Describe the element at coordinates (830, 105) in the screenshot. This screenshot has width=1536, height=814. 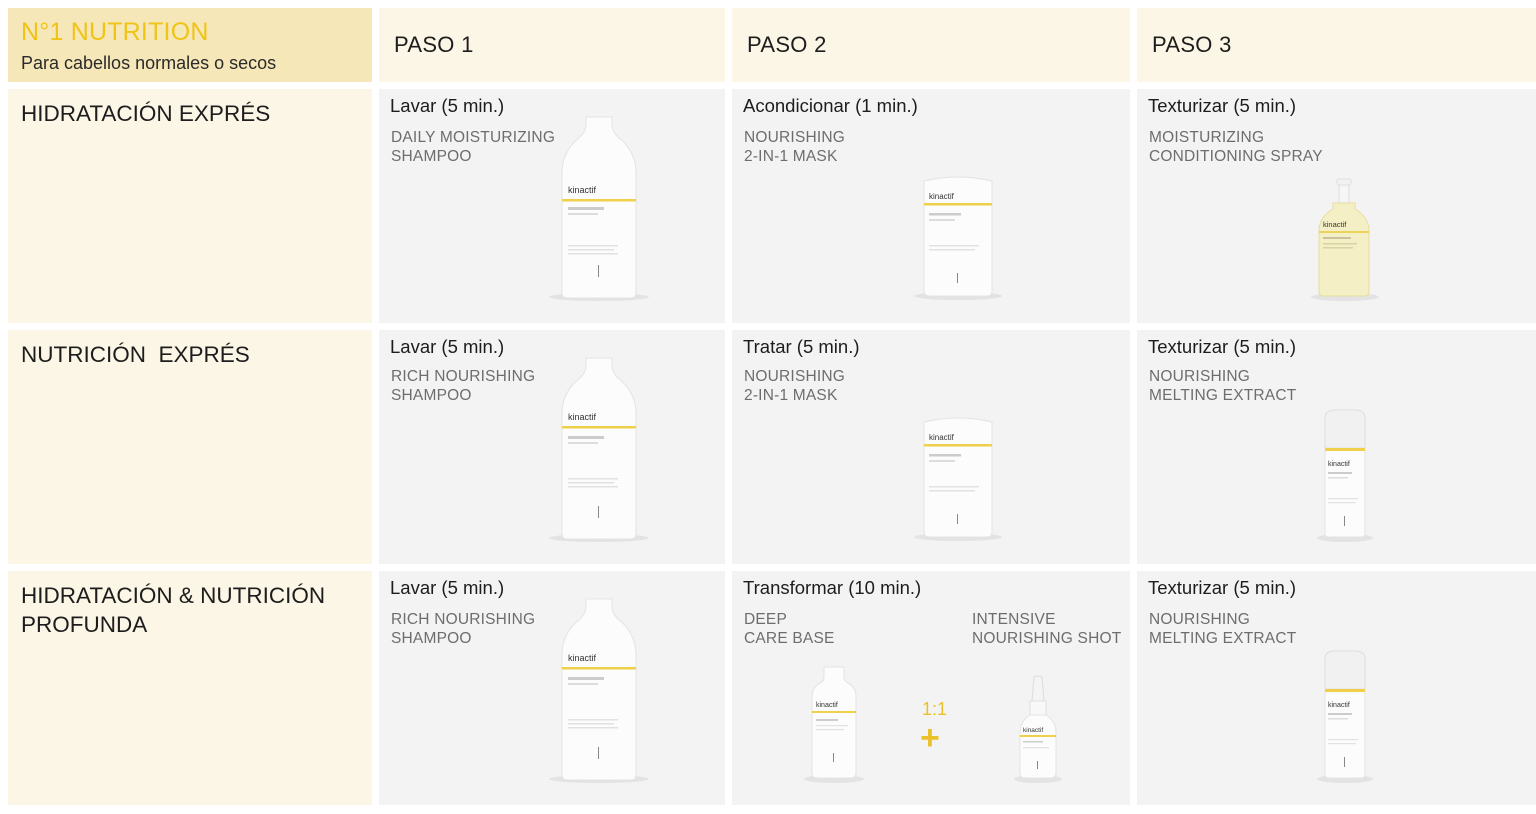
I see `step-instruction: Acondicionar (1 min.)` at that location.